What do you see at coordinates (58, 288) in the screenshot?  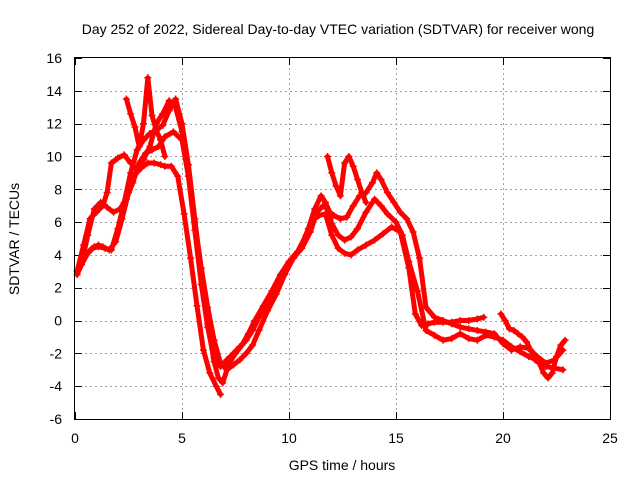 I see `y-tick-label: 2` at bounding box center [58, 288].